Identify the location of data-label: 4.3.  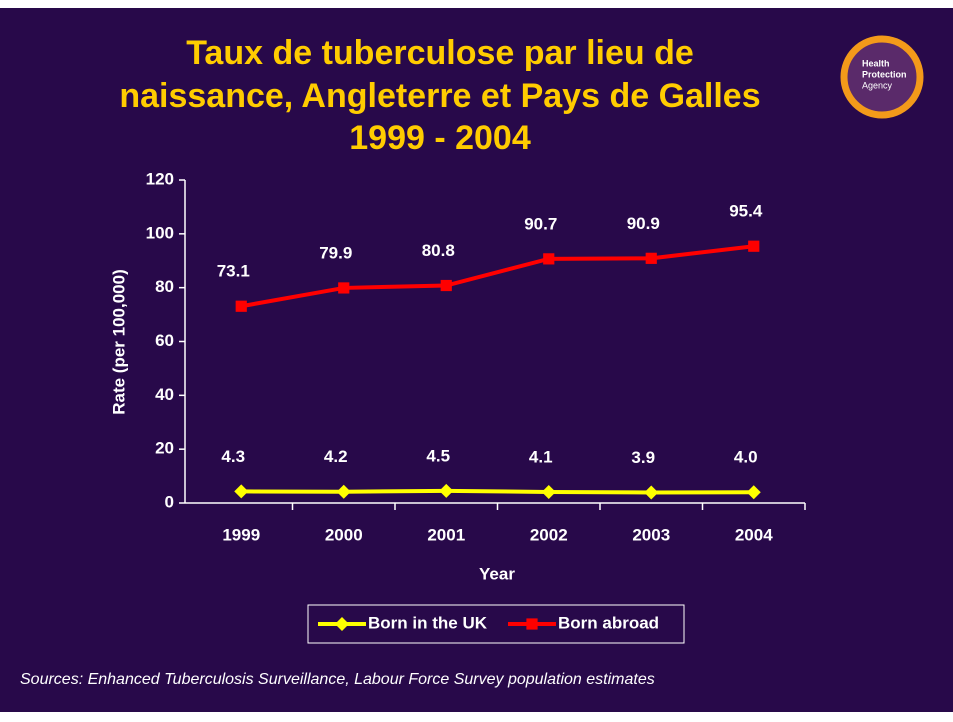
(233, 456).